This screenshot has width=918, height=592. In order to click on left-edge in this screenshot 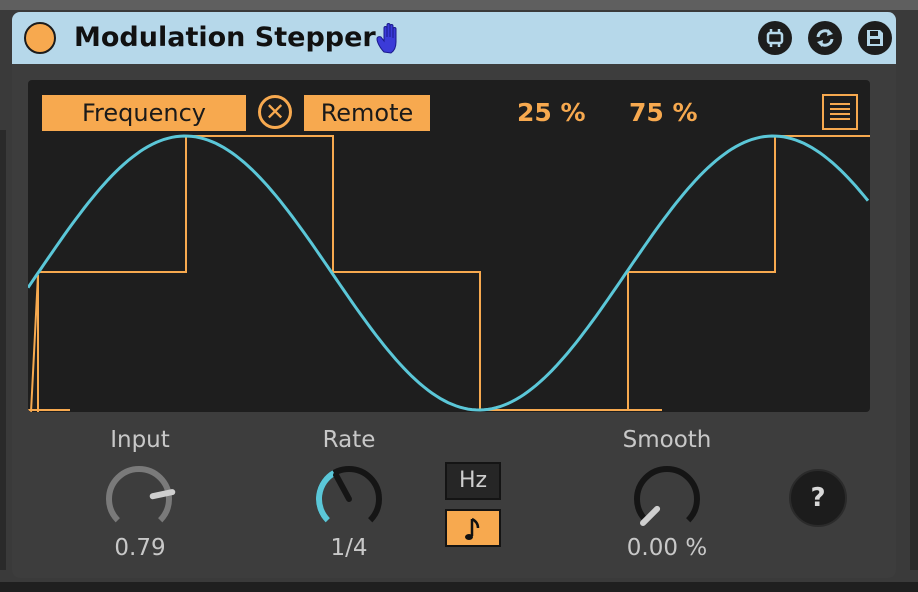, I will do `click(3, 350)`.